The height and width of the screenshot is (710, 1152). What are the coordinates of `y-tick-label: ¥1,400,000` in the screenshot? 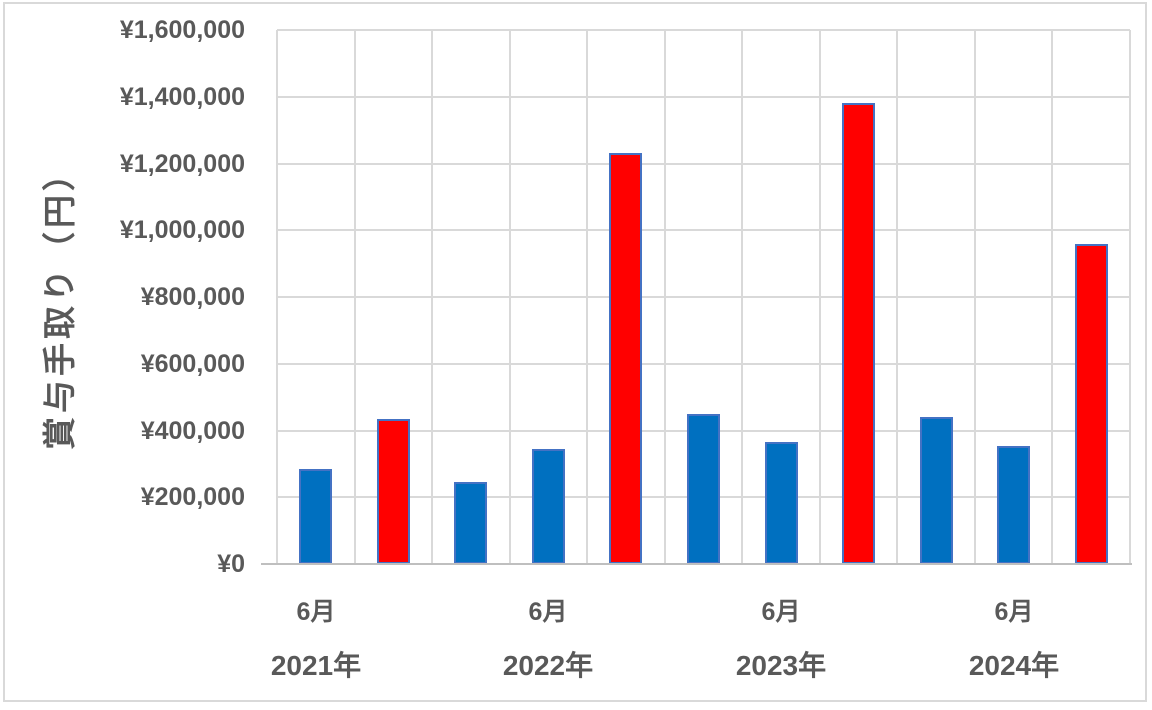 It's located at (182, 97).